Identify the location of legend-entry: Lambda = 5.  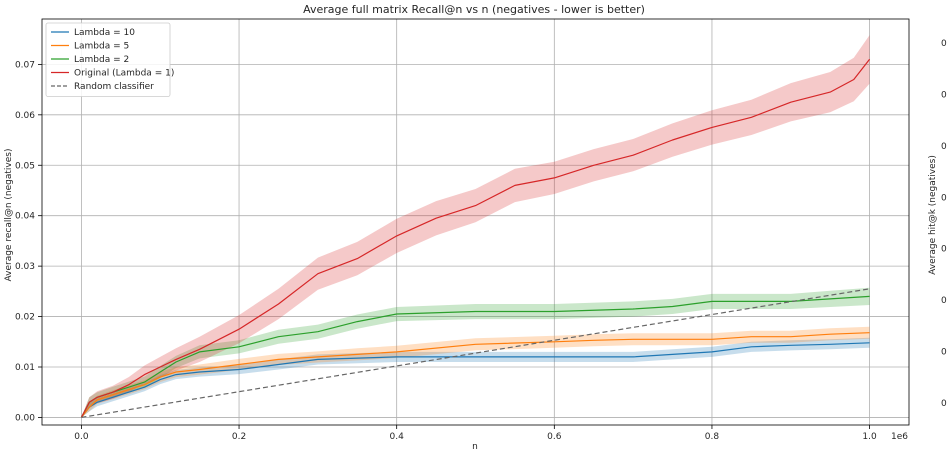
(101, 47).